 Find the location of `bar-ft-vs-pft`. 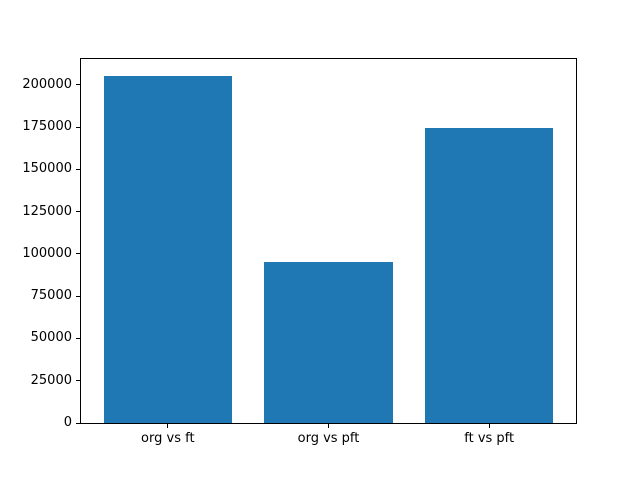

bar-ft-vs-pft is located at coordinates (489, 275).